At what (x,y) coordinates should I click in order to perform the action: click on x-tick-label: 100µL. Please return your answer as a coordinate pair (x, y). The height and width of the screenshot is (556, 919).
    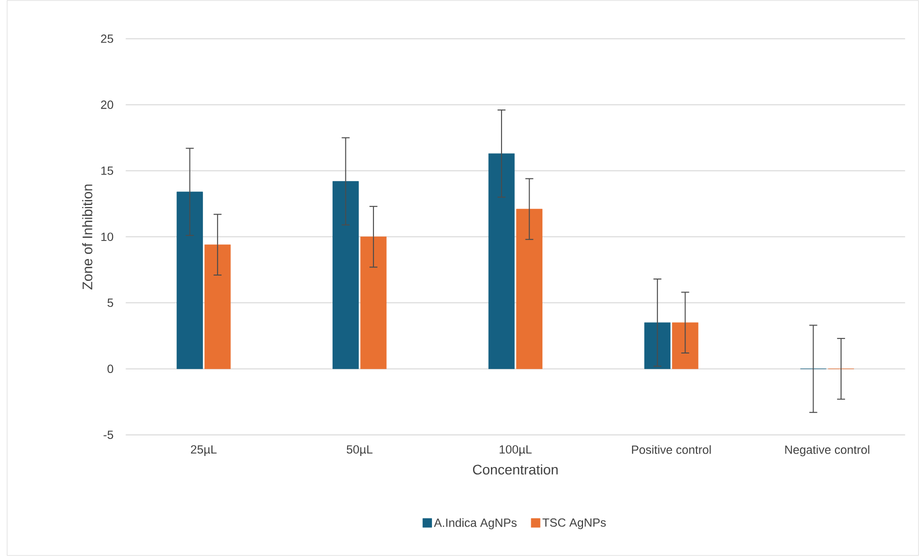
    Looking at the image, I should click on (516, 450).